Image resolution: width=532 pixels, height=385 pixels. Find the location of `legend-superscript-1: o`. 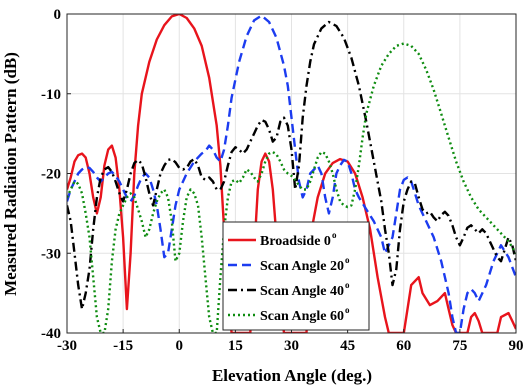

legend-superscript-1: o is located at coordinates (347, 260).